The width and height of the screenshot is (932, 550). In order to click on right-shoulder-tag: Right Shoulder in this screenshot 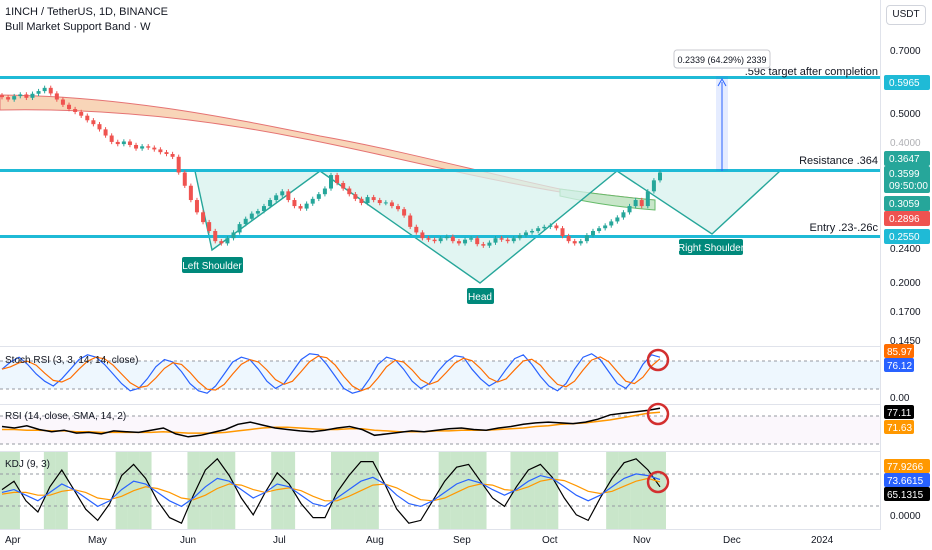, I will do `click(711, 248)`.